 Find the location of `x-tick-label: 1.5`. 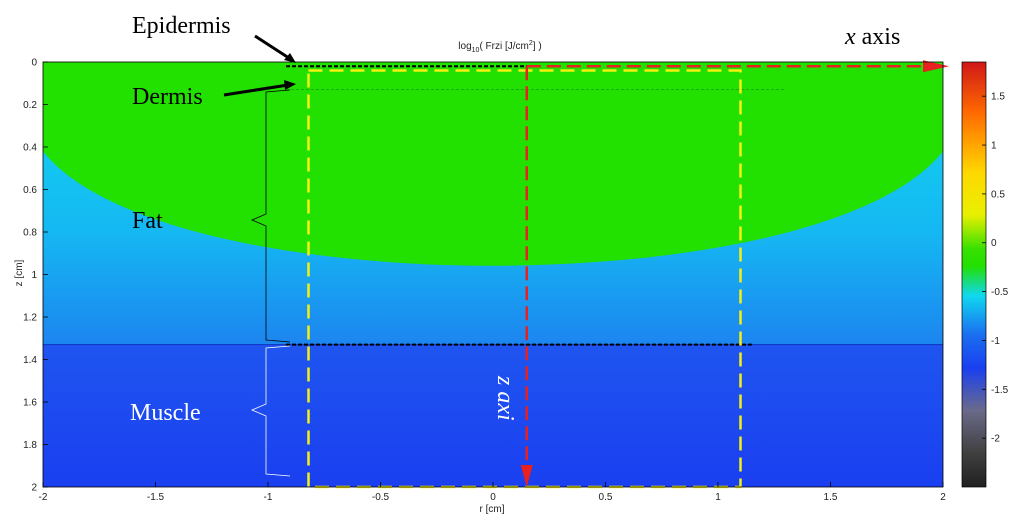

x-tick-label: 1.5 is located at coordinates (831, 497).